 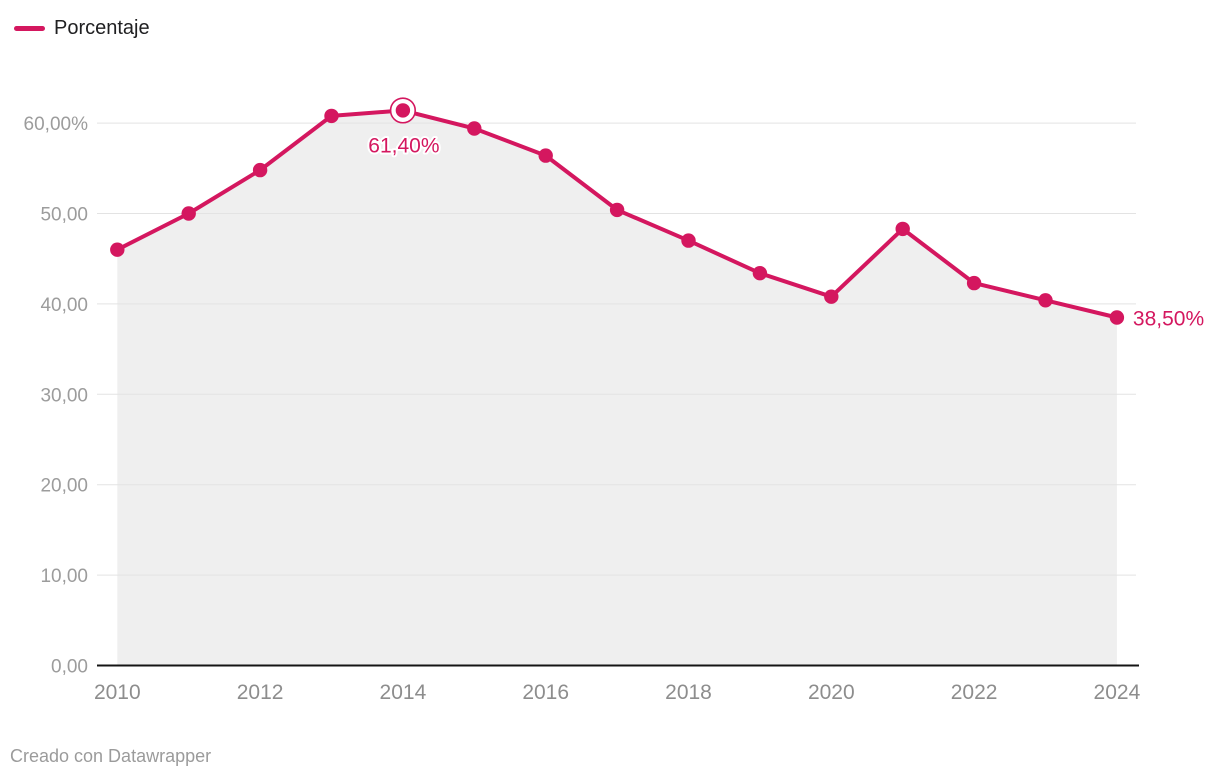 What do you see at coordinates (64, 395) in the screenshot?
I see `y-axis-tick-label: 30,00` at bounding box center [64, 395].